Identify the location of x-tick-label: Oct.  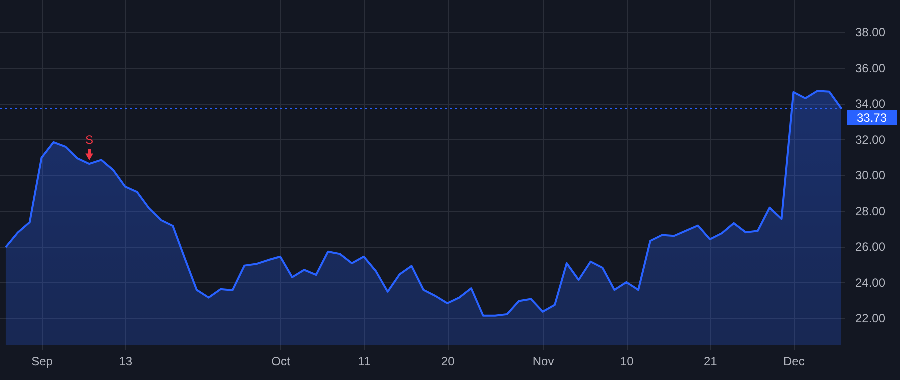
(281, 361).